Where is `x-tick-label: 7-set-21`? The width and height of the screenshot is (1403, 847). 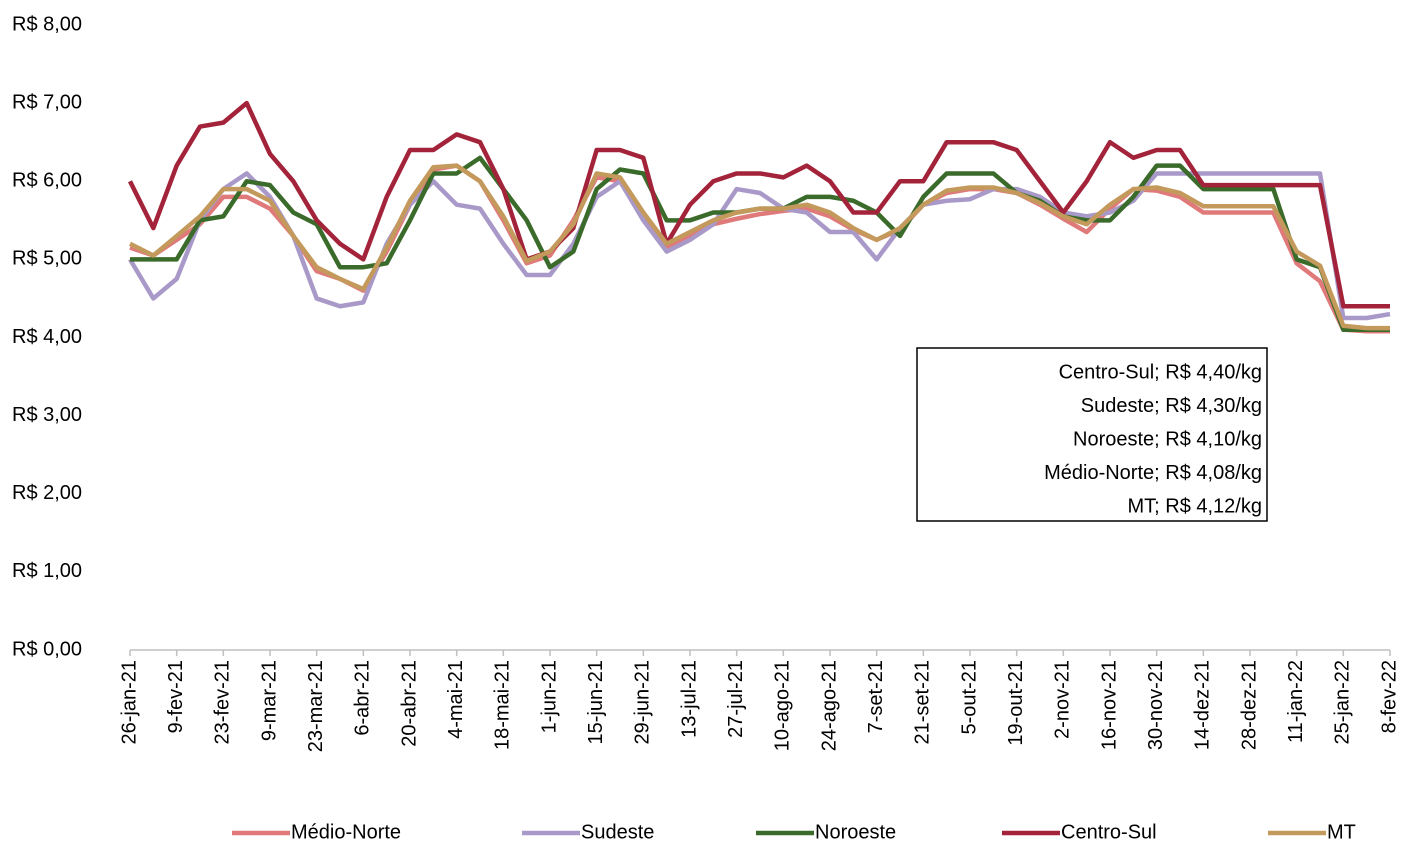
x-tick-label: 7-set-21 is located at coordinates (876, 696).